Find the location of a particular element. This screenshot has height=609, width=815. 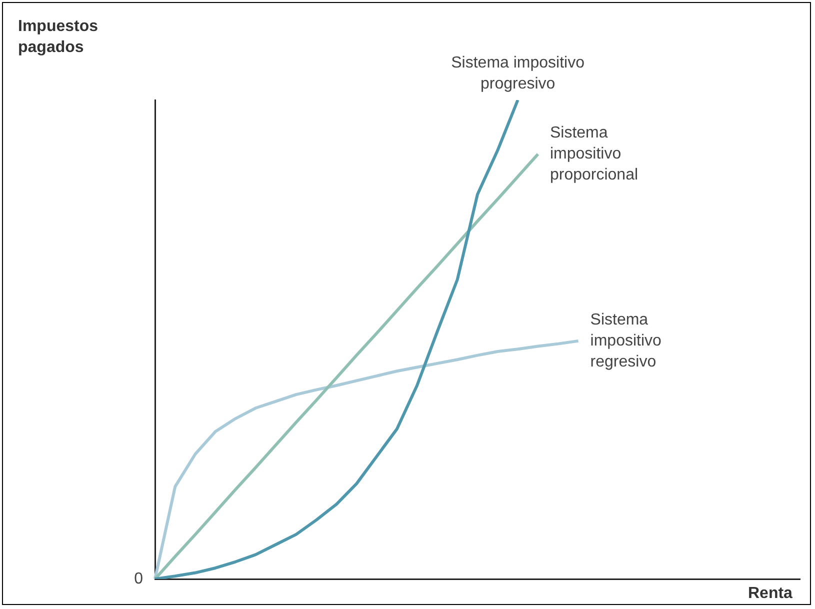

series-label: Sistema impositivo regresivo is located at coordinates (626, 340).